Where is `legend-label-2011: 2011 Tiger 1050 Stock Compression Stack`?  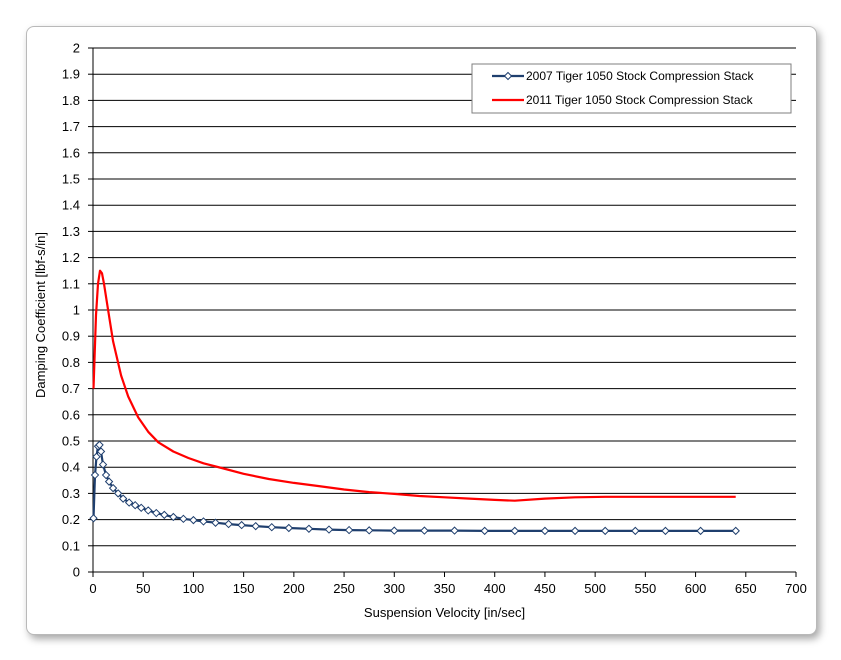 legend-label-2011: 2011 Tiger 1050 Stock Compression Stack is located at coordinates (640, 100).